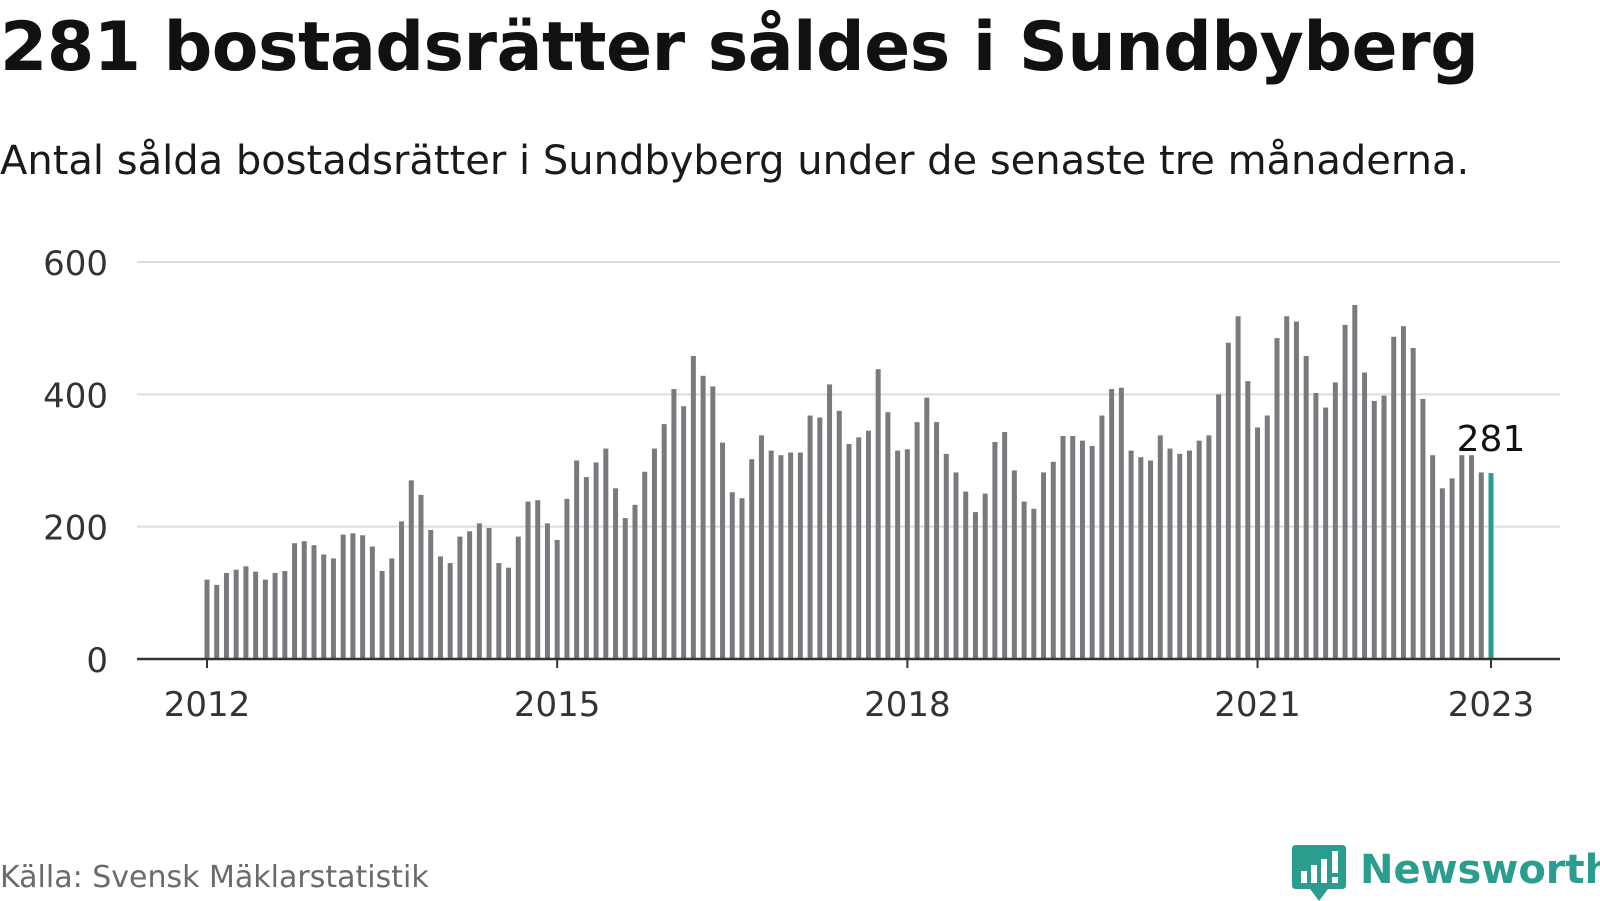 Image resolution: width=1600 pixels, height=901 pixels. Describe the element at coordinates (97, 661) in the screenshot. I see `y-tick-label: 0` at that location.